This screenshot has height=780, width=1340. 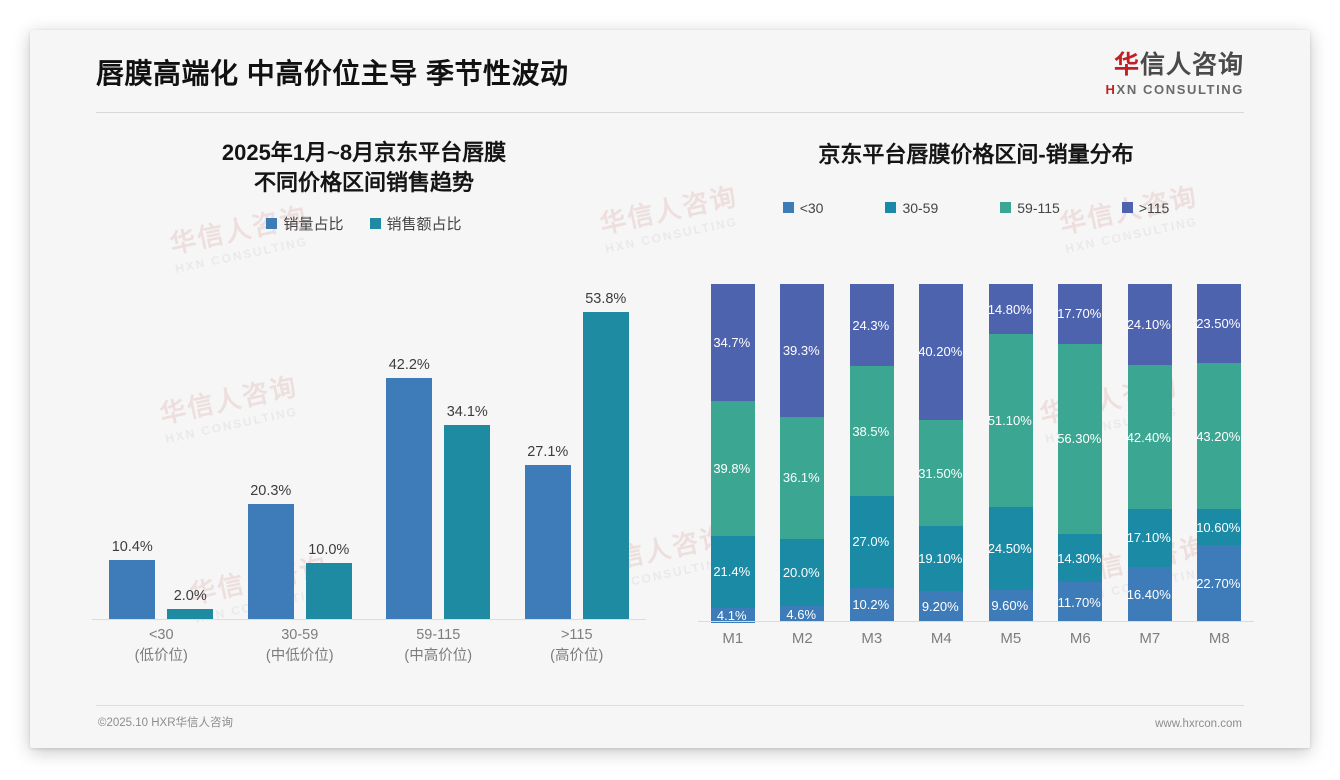 What do you see at coordinates (733, 638) in the screenshot?
I see `x-axis-tick: M1` at bounding box center [733, 638].